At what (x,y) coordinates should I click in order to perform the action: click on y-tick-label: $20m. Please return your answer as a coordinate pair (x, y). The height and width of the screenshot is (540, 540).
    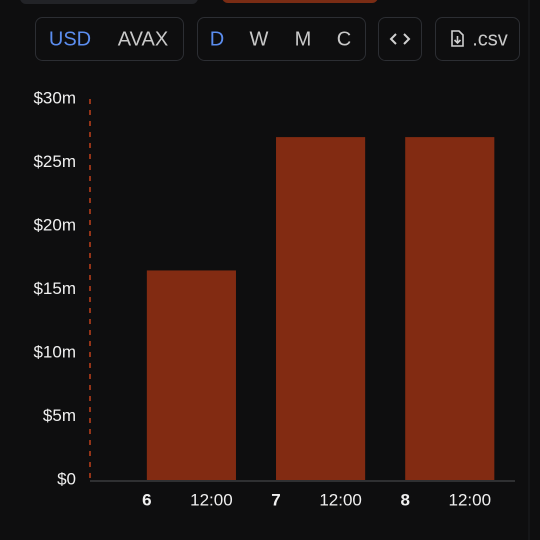
    Looking at the image, I should click on (54, 224).